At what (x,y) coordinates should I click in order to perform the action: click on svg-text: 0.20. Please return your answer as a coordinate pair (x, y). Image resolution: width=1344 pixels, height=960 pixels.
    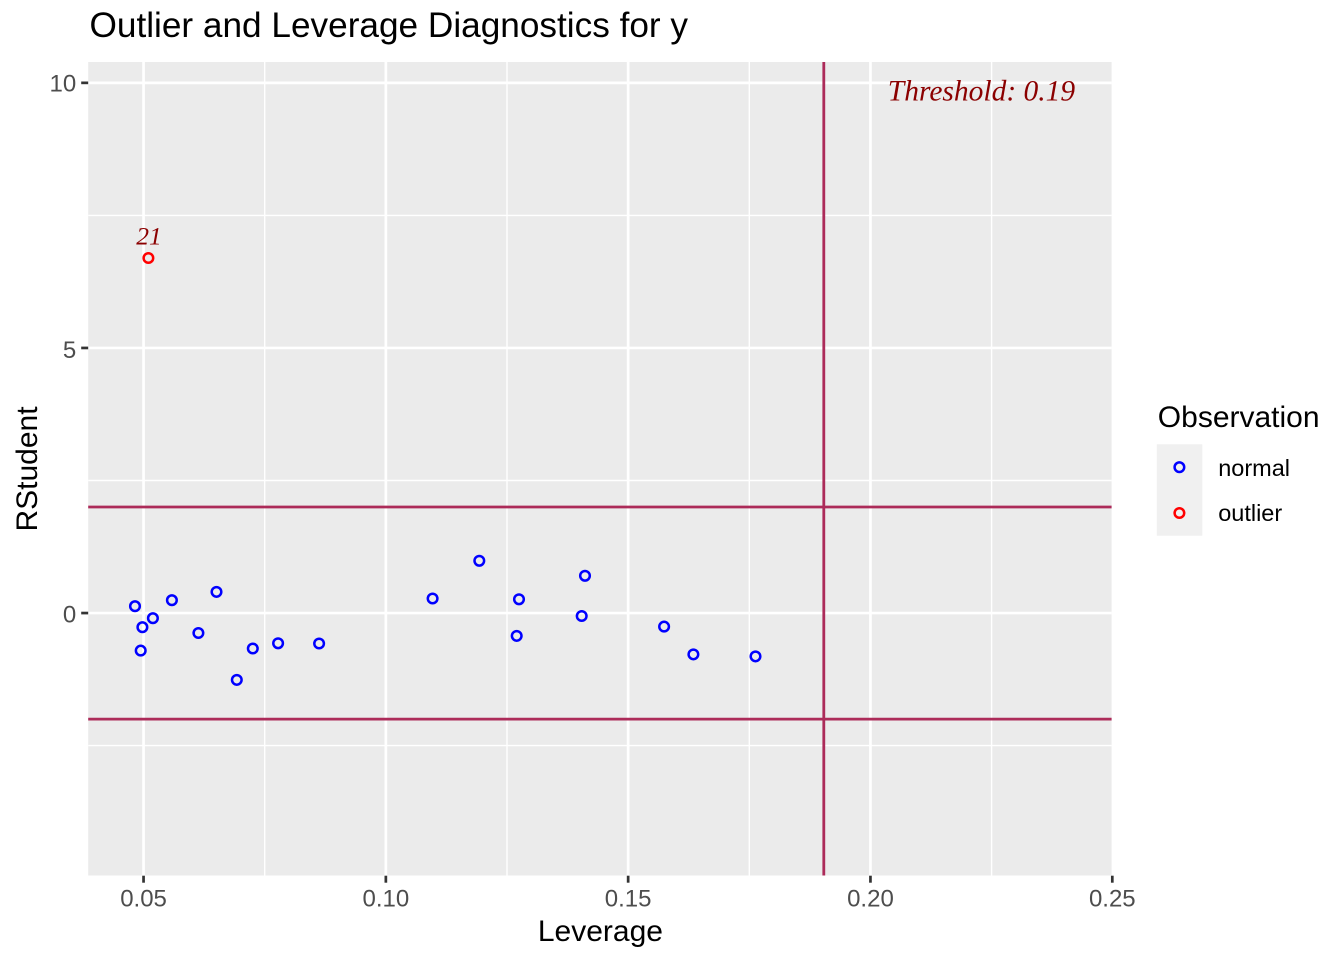
    Looking at the image, I should click on (870, 898).